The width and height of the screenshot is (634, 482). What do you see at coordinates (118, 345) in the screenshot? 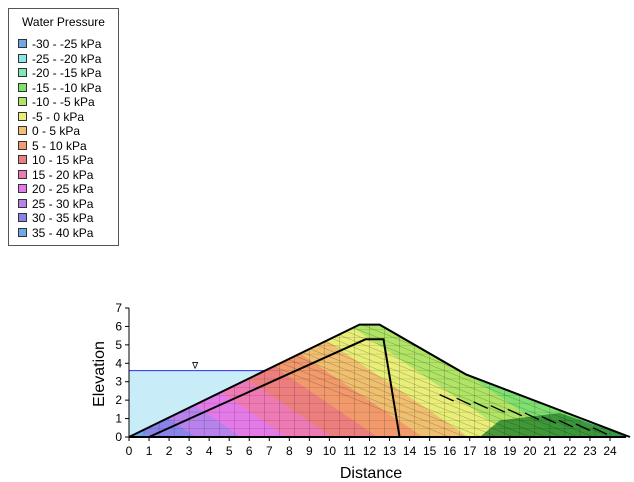
I see `y-tick-label: 5` at bounding box center [118, 345].